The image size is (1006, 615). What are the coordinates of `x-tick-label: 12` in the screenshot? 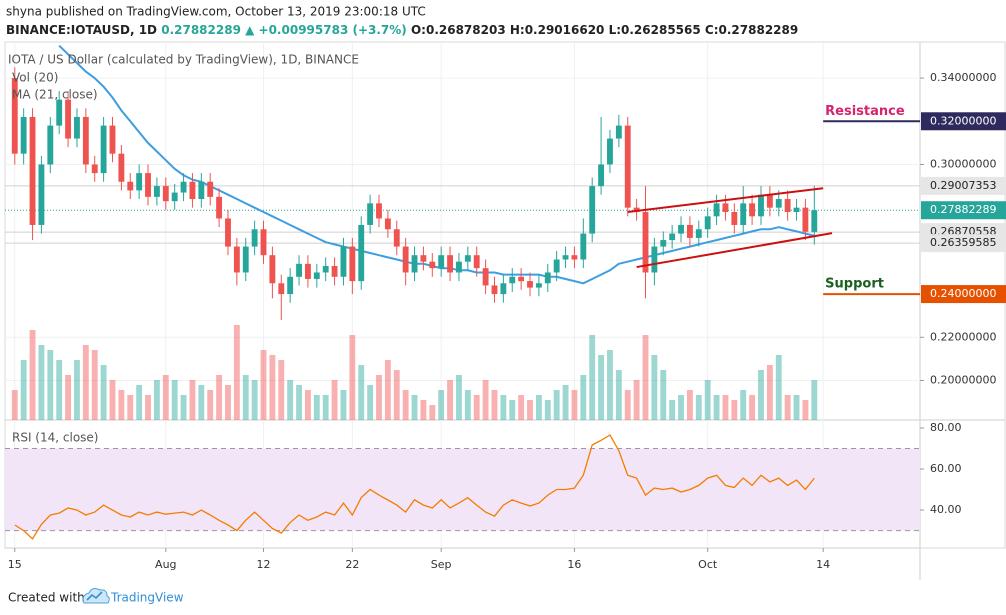 It's located at (264, 564).